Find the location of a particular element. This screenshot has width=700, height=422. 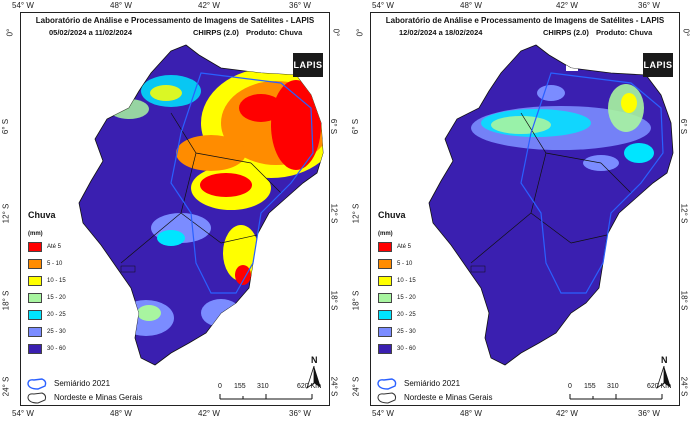

map-period: 12/02/2024 a 18/02/2024 is located at coordinates (441, 32).